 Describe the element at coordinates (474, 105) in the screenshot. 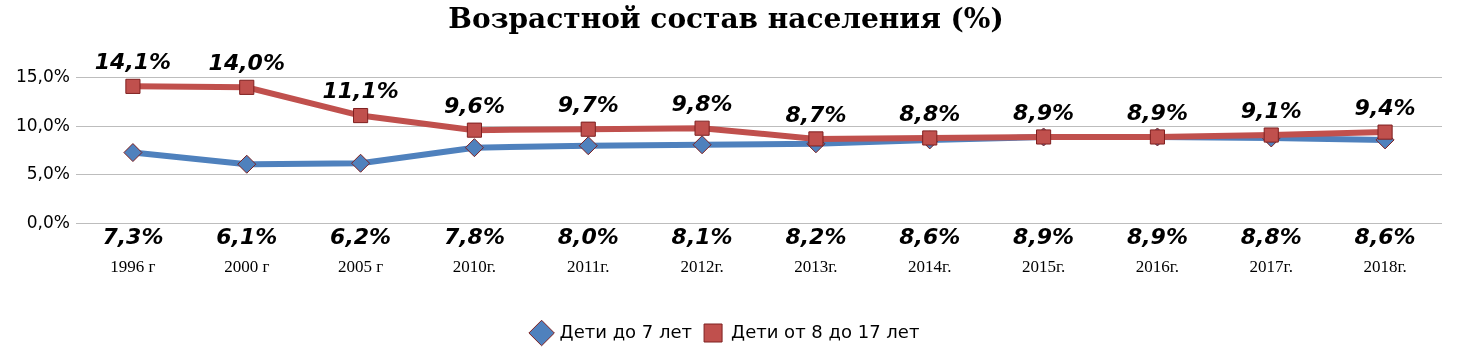

I see `data-label: 9,6%` at that location.